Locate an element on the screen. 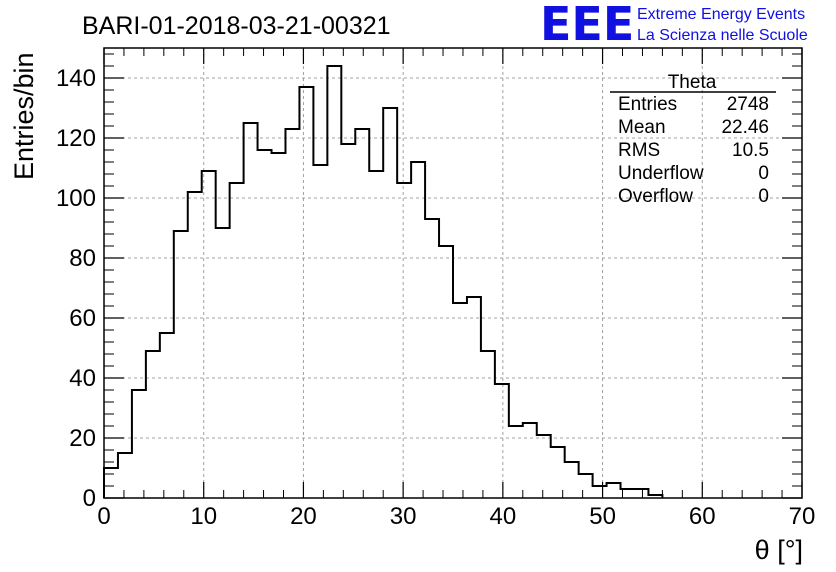 The height and width of the screenshot is (572, 836). y-tick-label: 140 is located at coordinates (76, 78).